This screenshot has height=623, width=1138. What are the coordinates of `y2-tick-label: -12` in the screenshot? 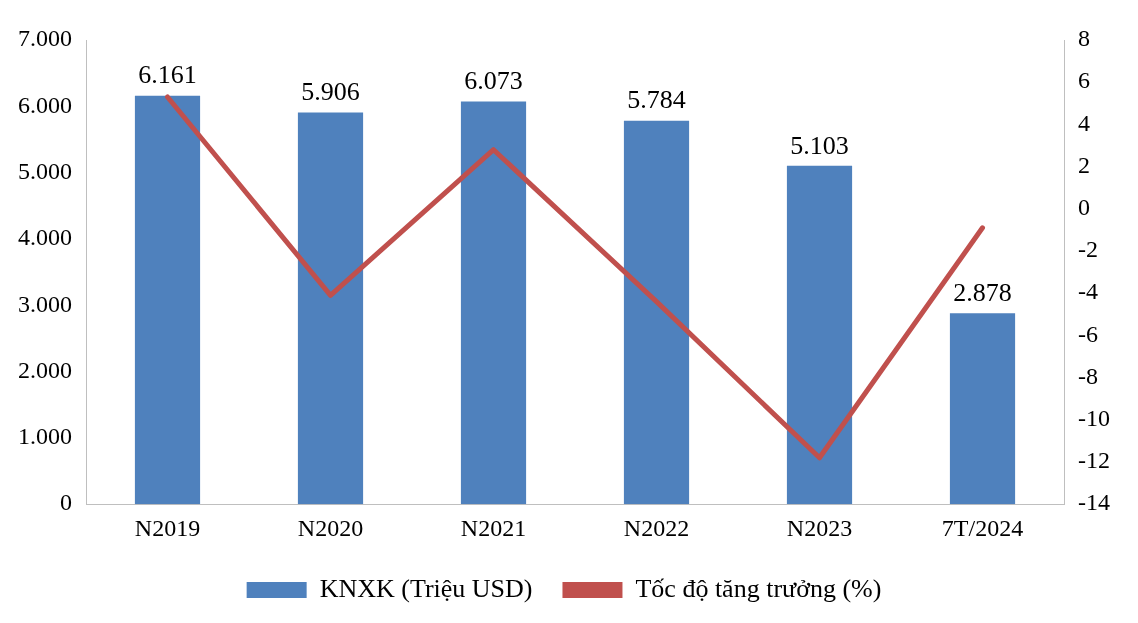 It's located at (1094, 460).